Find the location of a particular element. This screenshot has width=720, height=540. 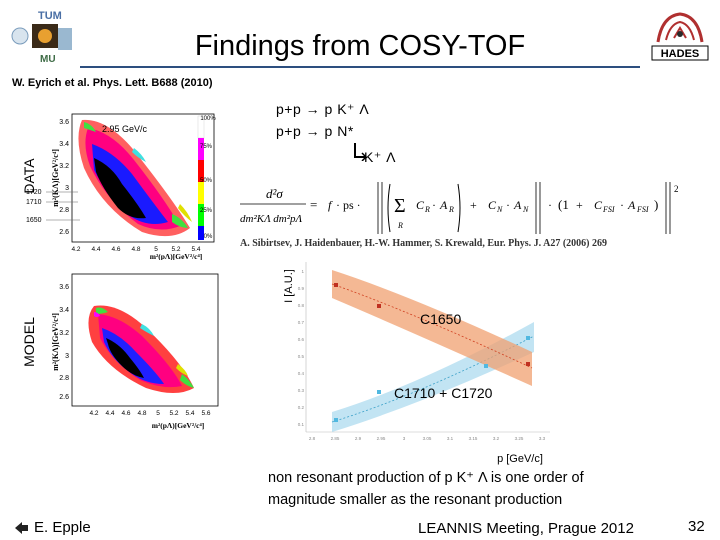

svg-text: (1 is located at coordinates (563, 204).